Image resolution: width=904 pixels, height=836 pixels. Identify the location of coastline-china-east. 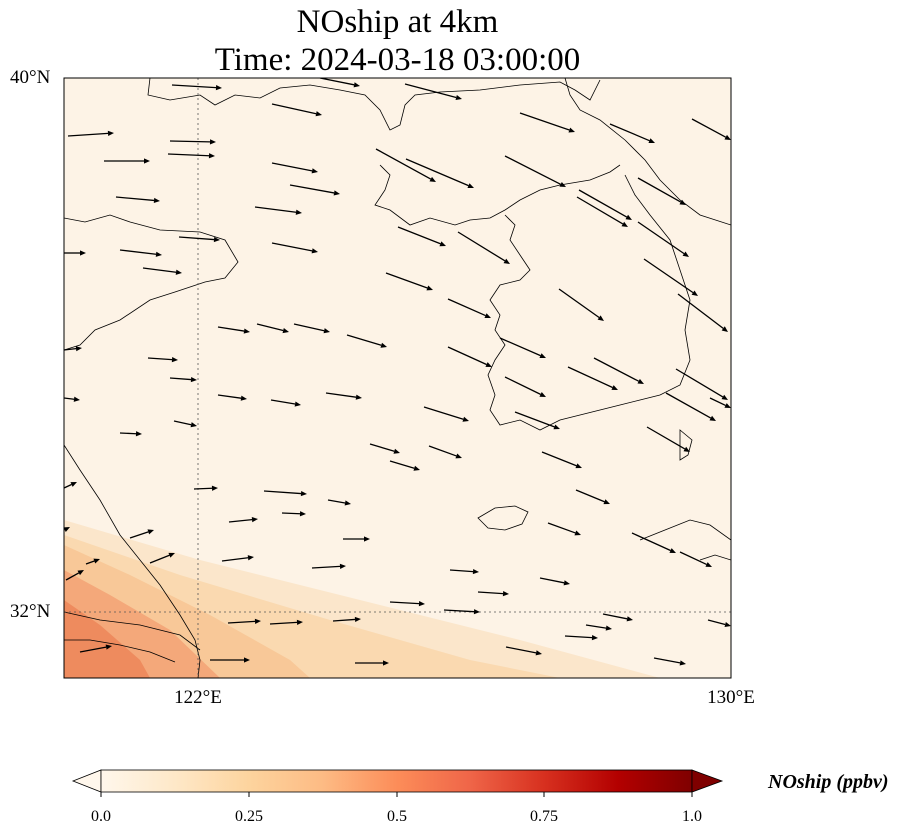
(132, 561).